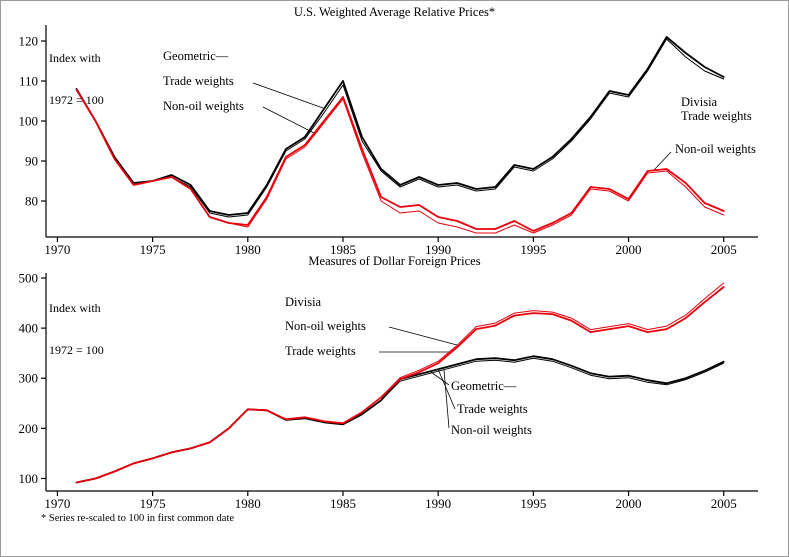  What do you see at coordinates (28, 81) in the screenshot?
I see `y-tick-label: 110` at bounding box center [28, 81].